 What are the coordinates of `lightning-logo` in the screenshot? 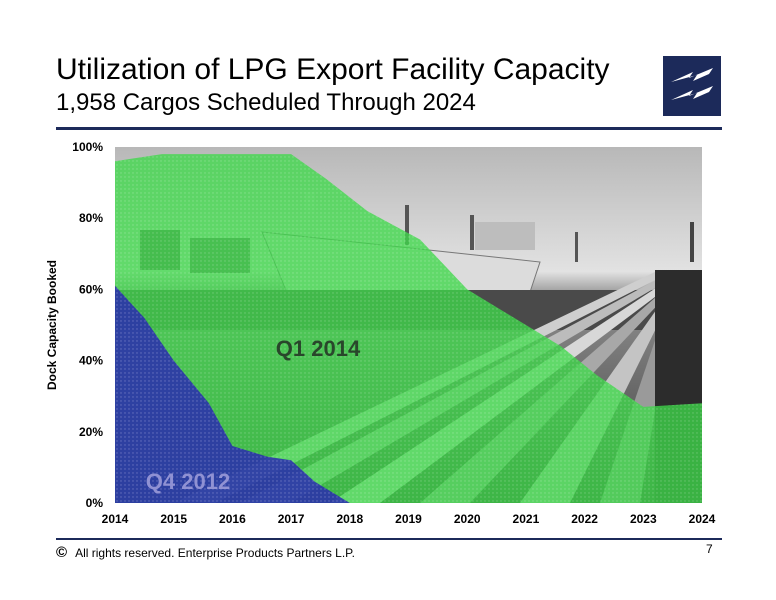 It's located at (692, 86).